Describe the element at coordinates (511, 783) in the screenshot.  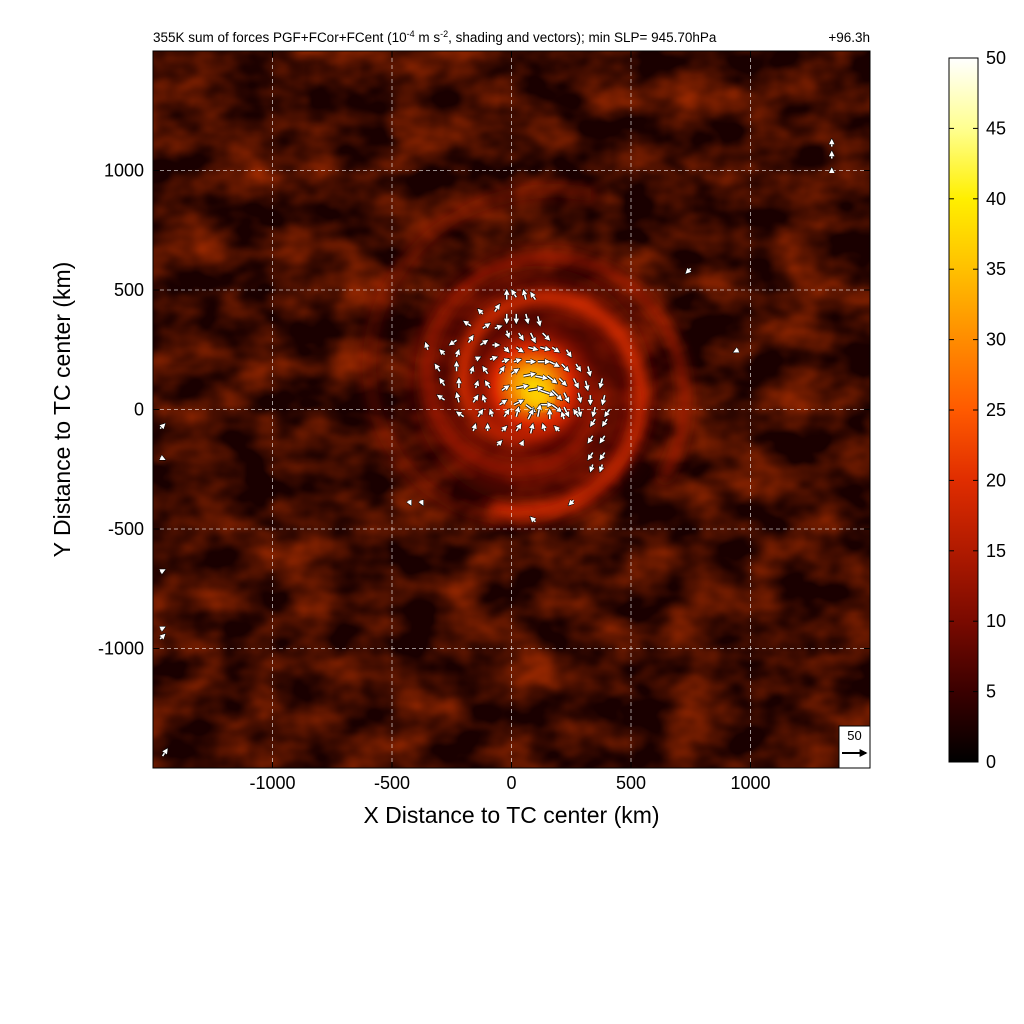
I see `x-tick-label: 0` at that location.